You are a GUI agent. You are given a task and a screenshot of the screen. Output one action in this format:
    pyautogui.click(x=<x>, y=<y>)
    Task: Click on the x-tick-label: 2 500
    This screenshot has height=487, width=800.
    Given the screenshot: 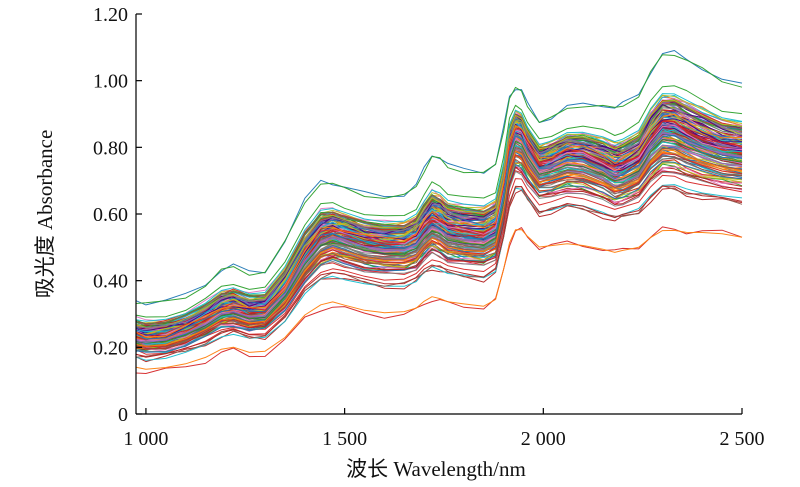 What is the action you would take?
    pyautogui.click(x=742, y=439)
    